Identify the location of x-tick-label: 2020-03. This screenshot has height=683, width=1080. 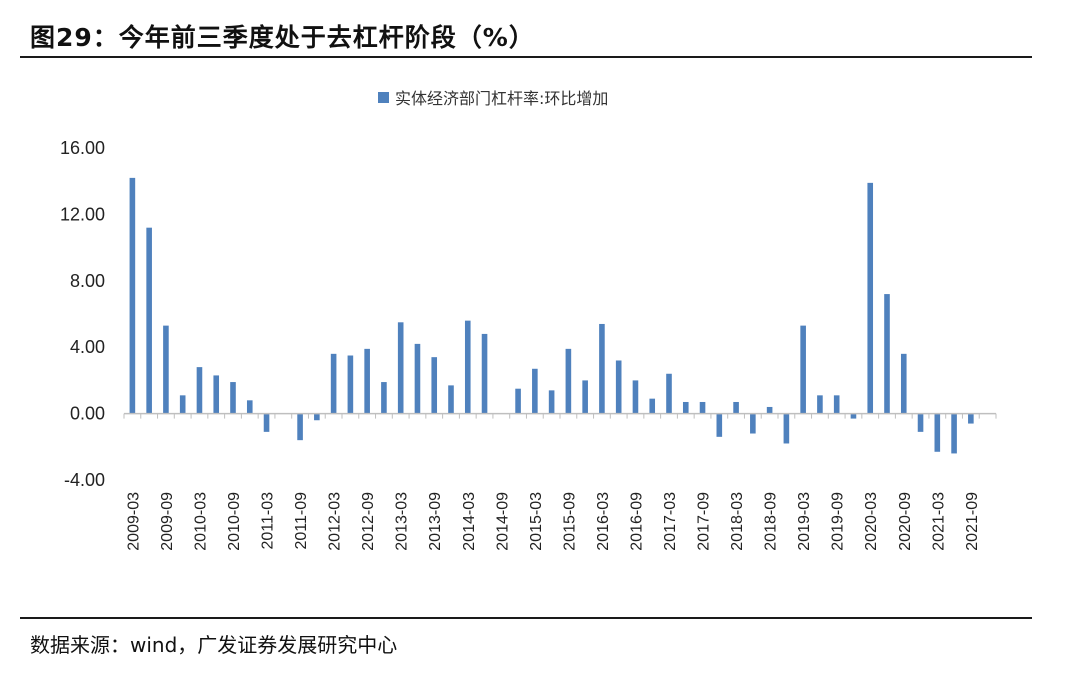
(871, 521).